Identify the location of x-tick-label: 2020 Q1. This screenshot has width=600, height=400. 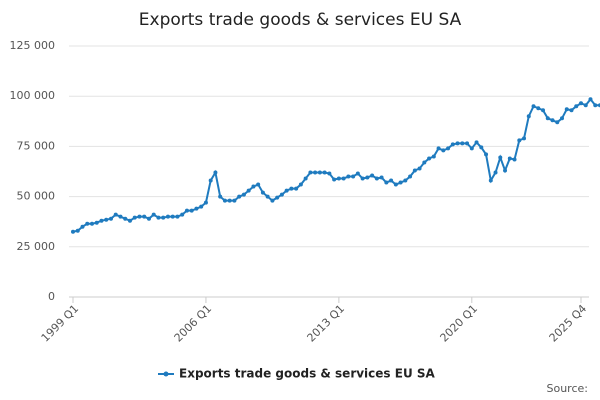
(459, 323).